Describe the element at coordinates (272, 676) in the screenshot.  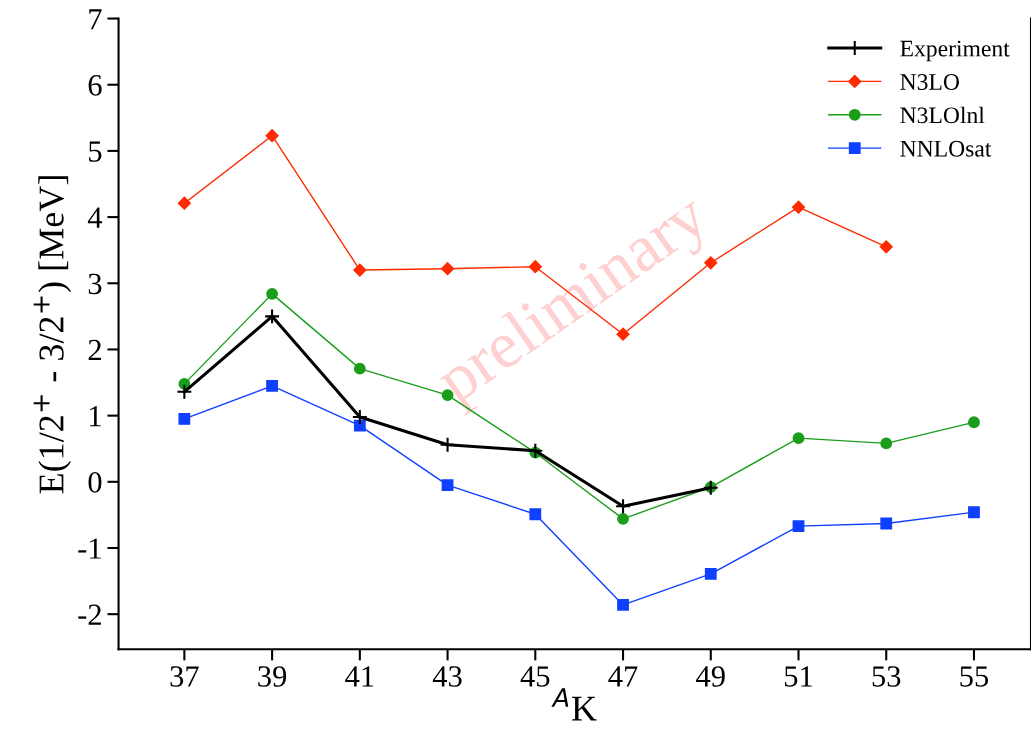
I see `x-tick-label: 39` at that location.